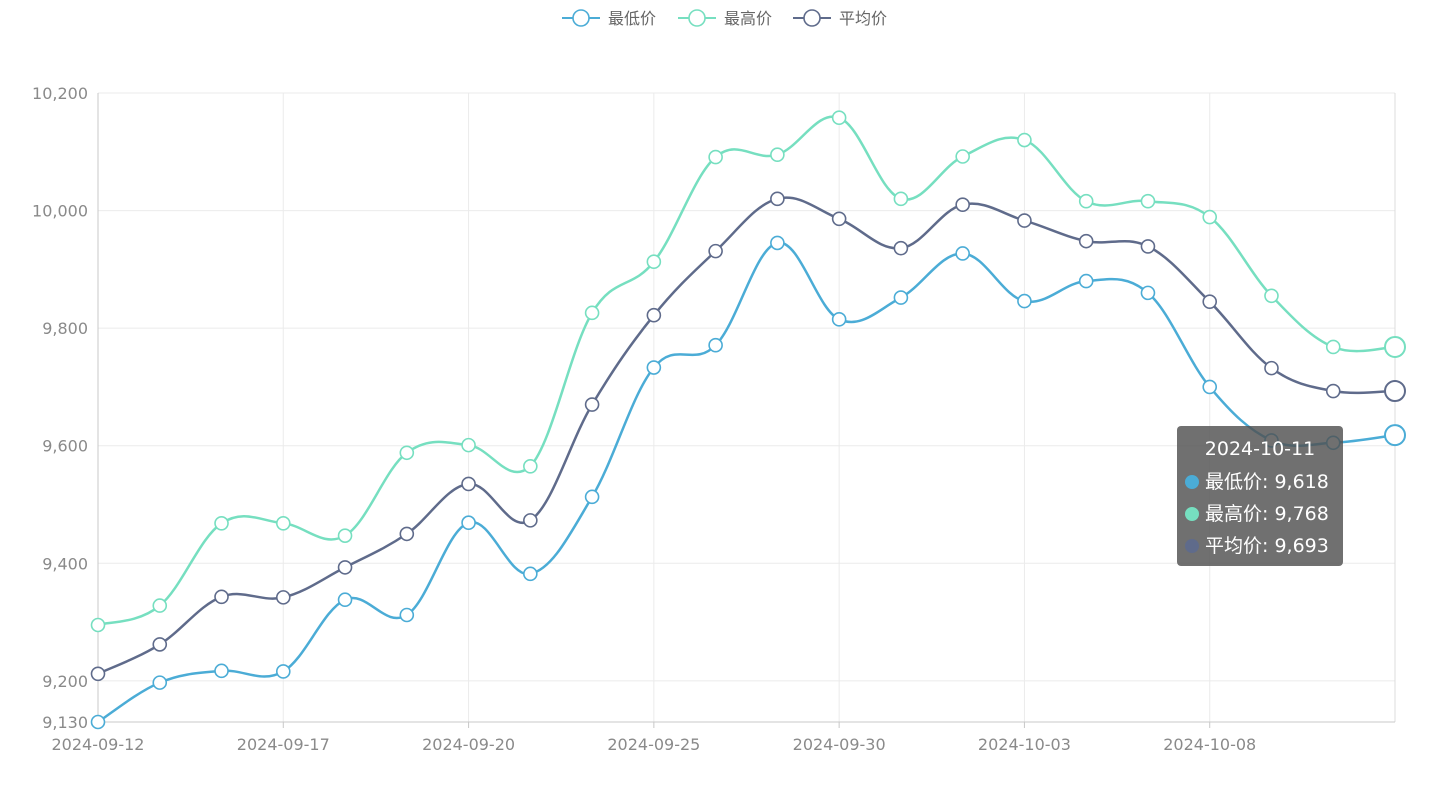  I want to click on y-tick-label: 9,130, so click(65, 722).